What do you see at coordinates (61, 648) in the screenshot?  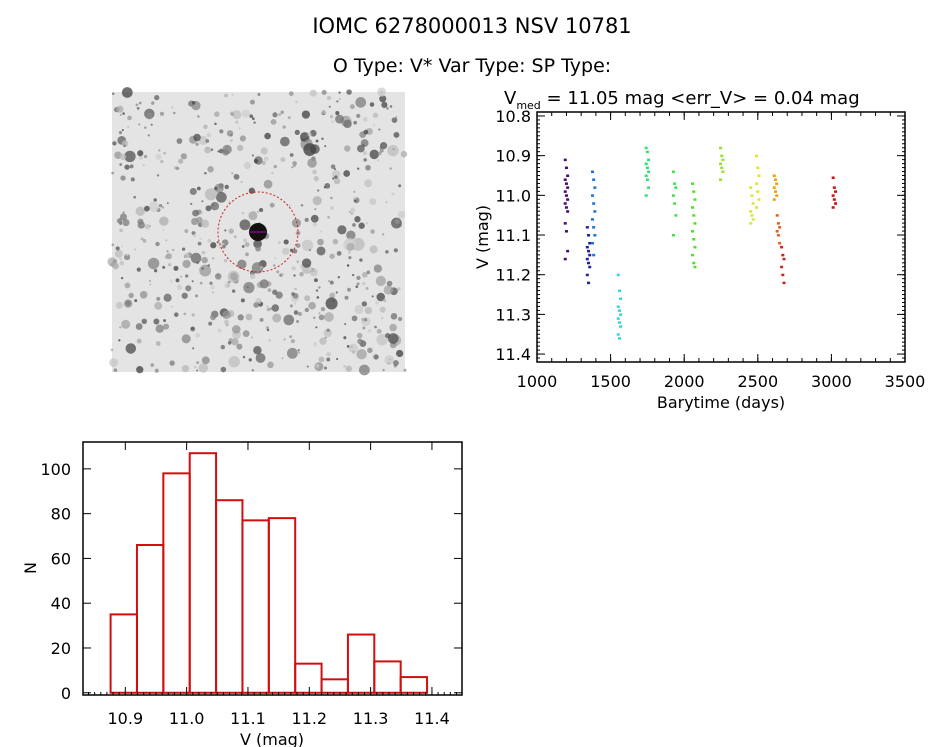 I see `y-tick-label: 20` at bounding box center [61, 648].